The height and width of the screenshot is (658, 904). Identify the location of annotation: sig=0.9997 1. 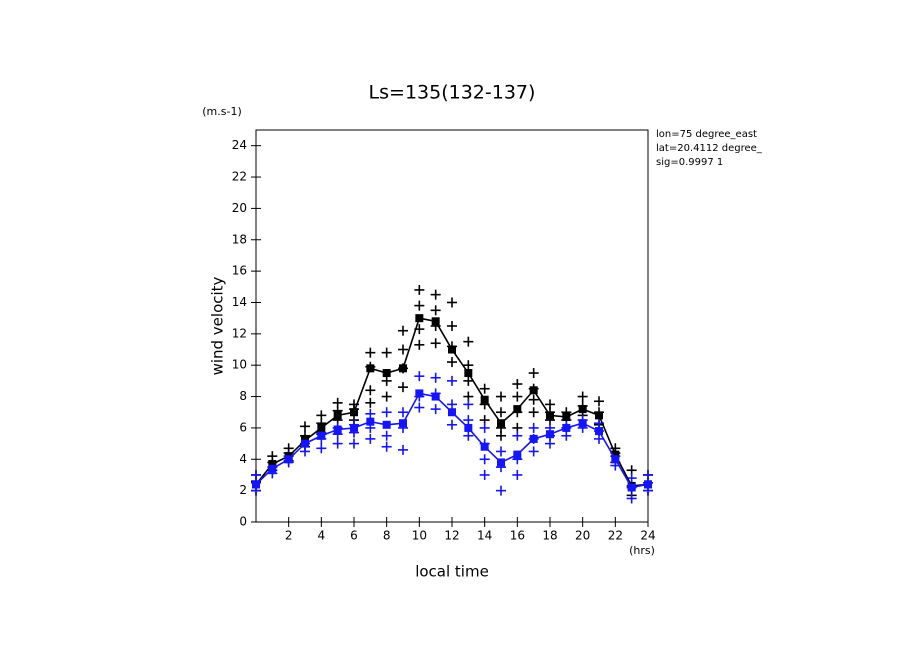
(689, 162).